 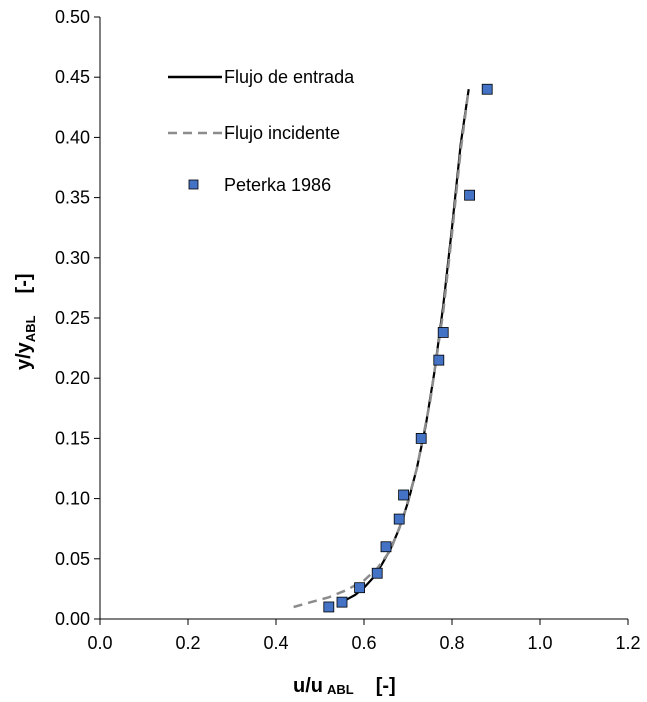 I want to click on y-tick-label: 0.35, so click(x=72, y=198).